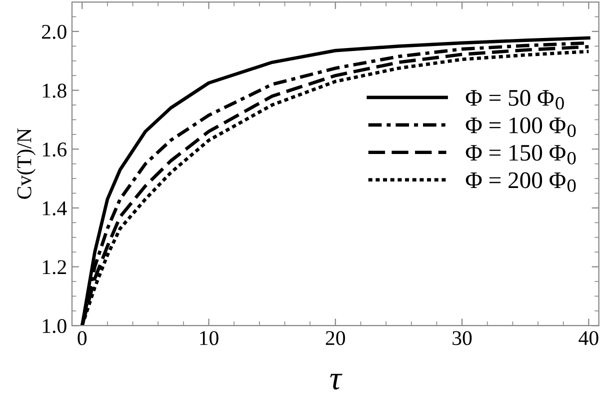 This screenshot has width=600, height=407. I want to click on y-tick-label: 1.6, so click(54, 149).